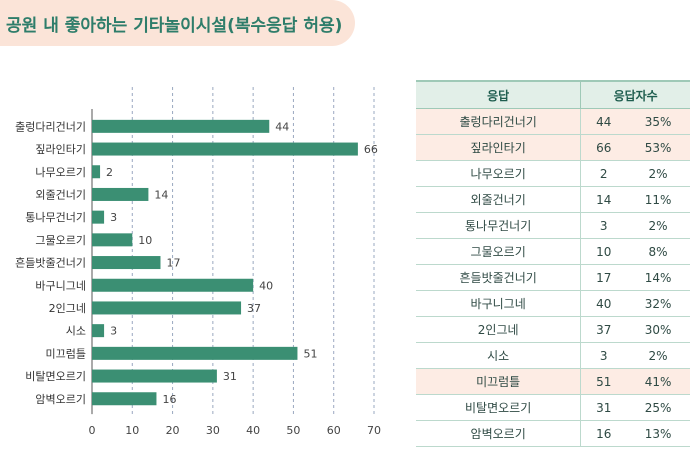 The width and height of the screenshot is (699, 451). I want to click on category-label: 그물오르기, so click(60, 240).